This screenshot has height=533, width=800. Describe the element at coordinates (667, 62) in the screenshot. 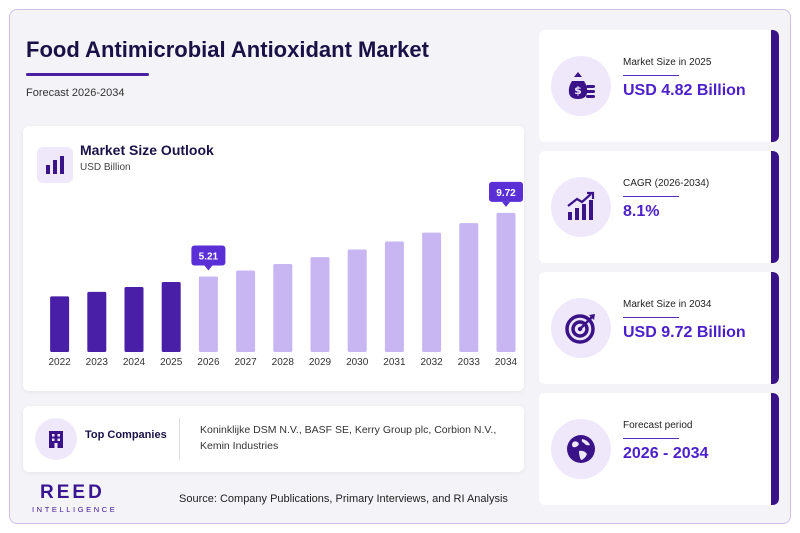

I see `kpi-label: Market Size in 2025` at that location.